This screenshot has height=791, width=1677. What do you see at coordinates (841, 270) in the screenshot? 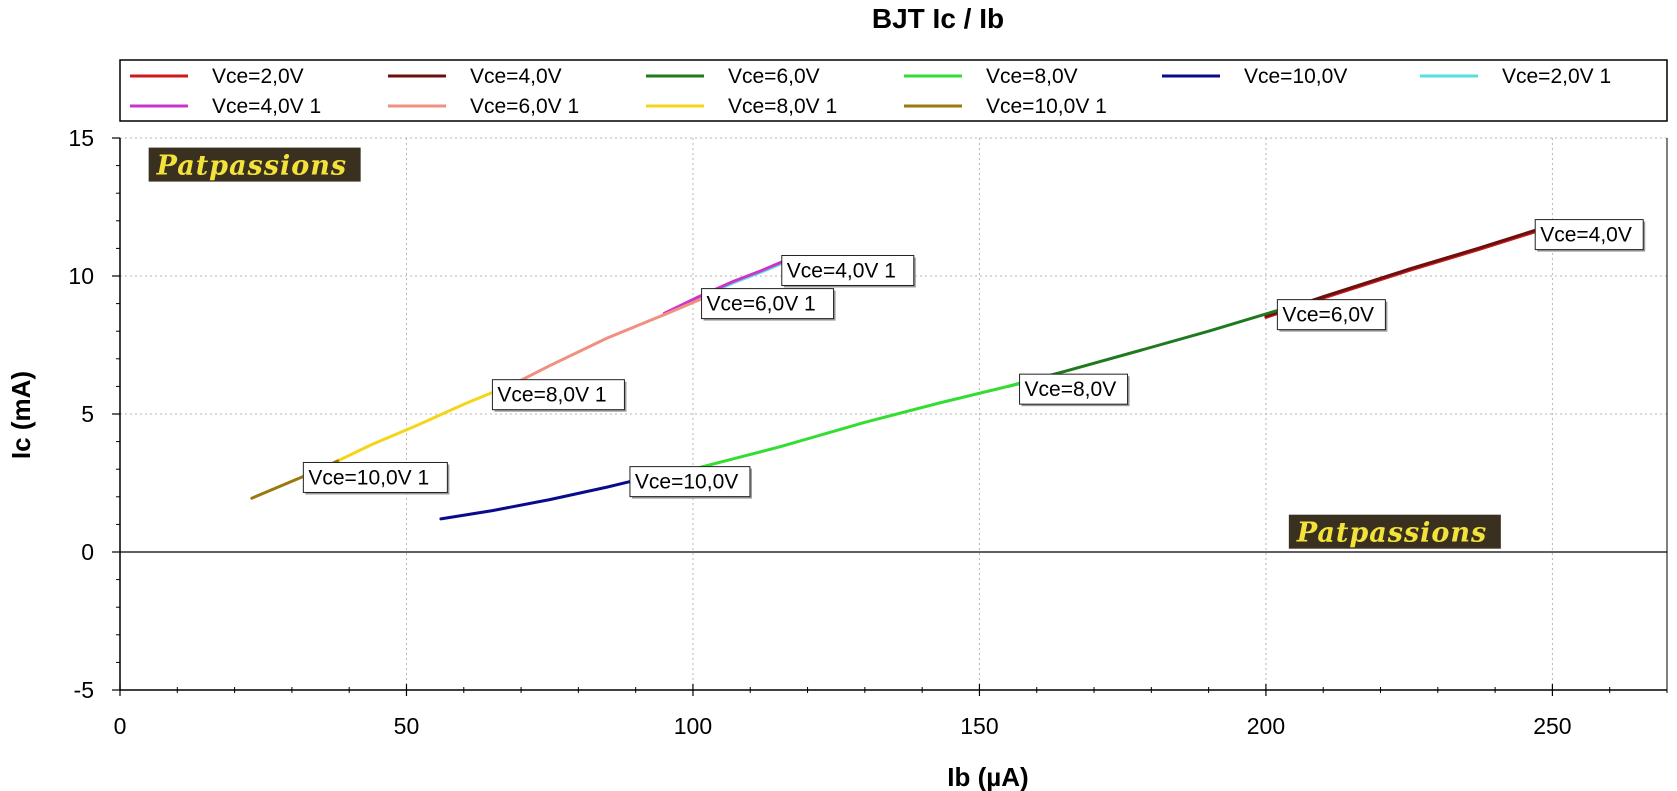
I see `annotation-label: Vce=4,0V 1` at bounding box center [841, 270].